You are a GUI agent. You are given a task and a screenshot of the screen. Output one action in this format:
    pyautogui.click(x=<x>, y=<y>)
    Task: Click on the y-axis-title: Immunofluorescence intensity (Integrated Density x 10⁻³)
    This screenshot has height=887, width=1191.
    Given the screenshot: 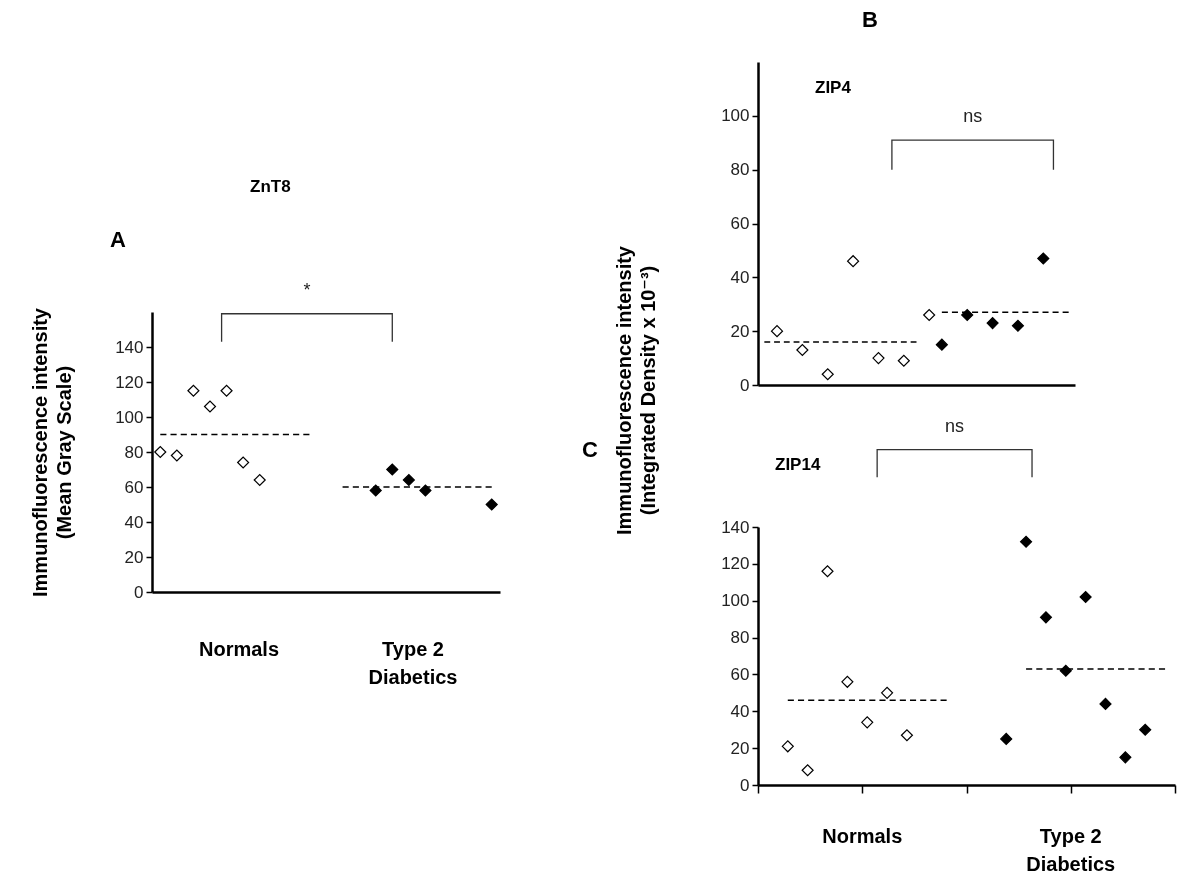 What is the action you would take?
    pyautogui.click(x=636, y=390)
    